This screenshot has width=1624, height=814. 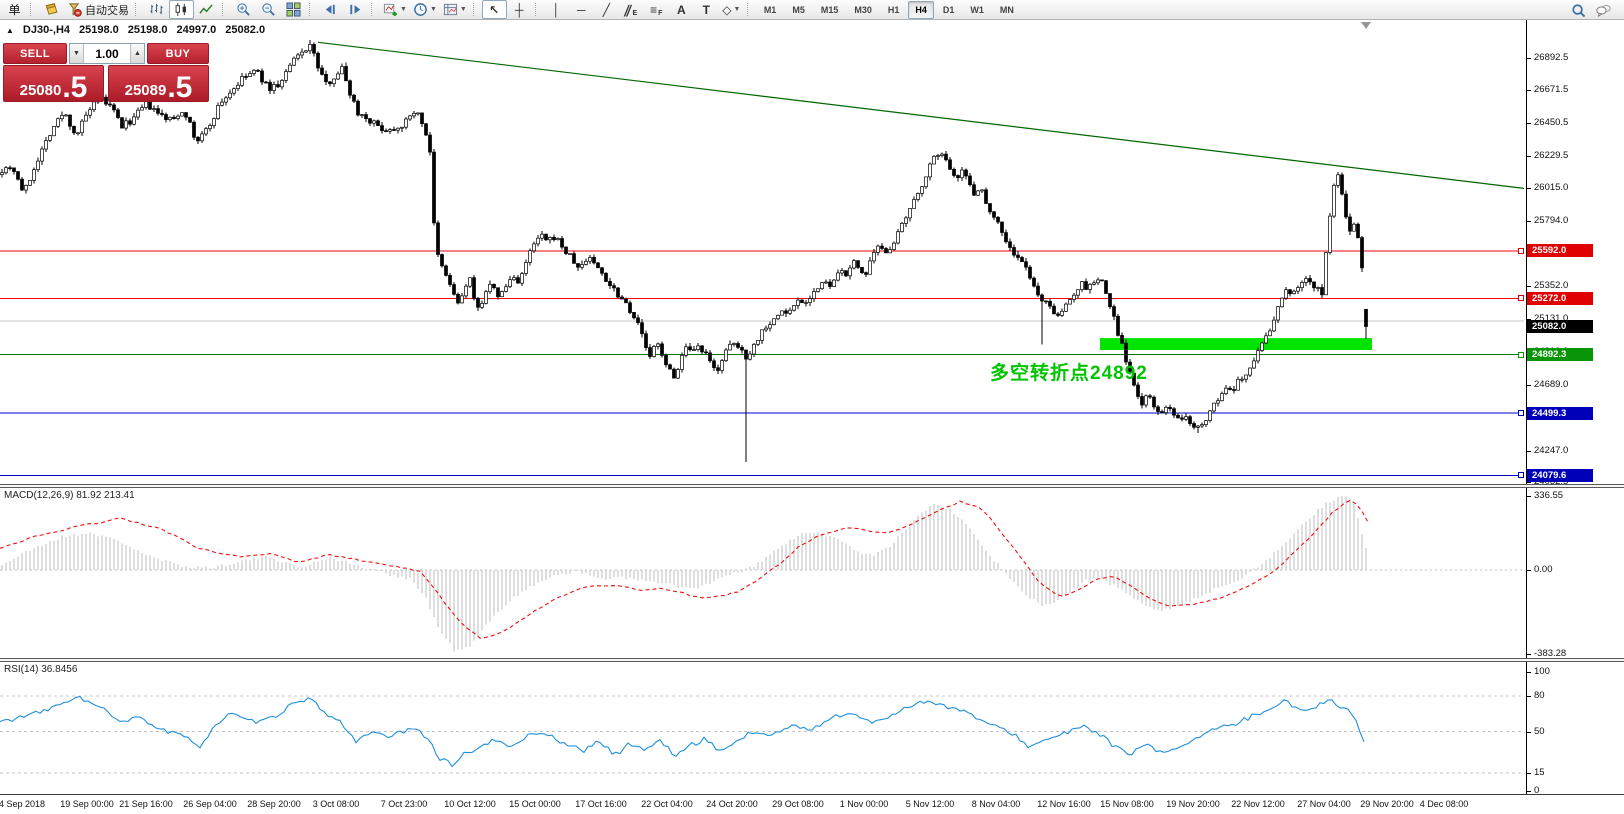 What do you see at coordinates (977, 9) in the screenshot?
I see `timeframe-button-w1: W1` at bounding box center [977, 9].